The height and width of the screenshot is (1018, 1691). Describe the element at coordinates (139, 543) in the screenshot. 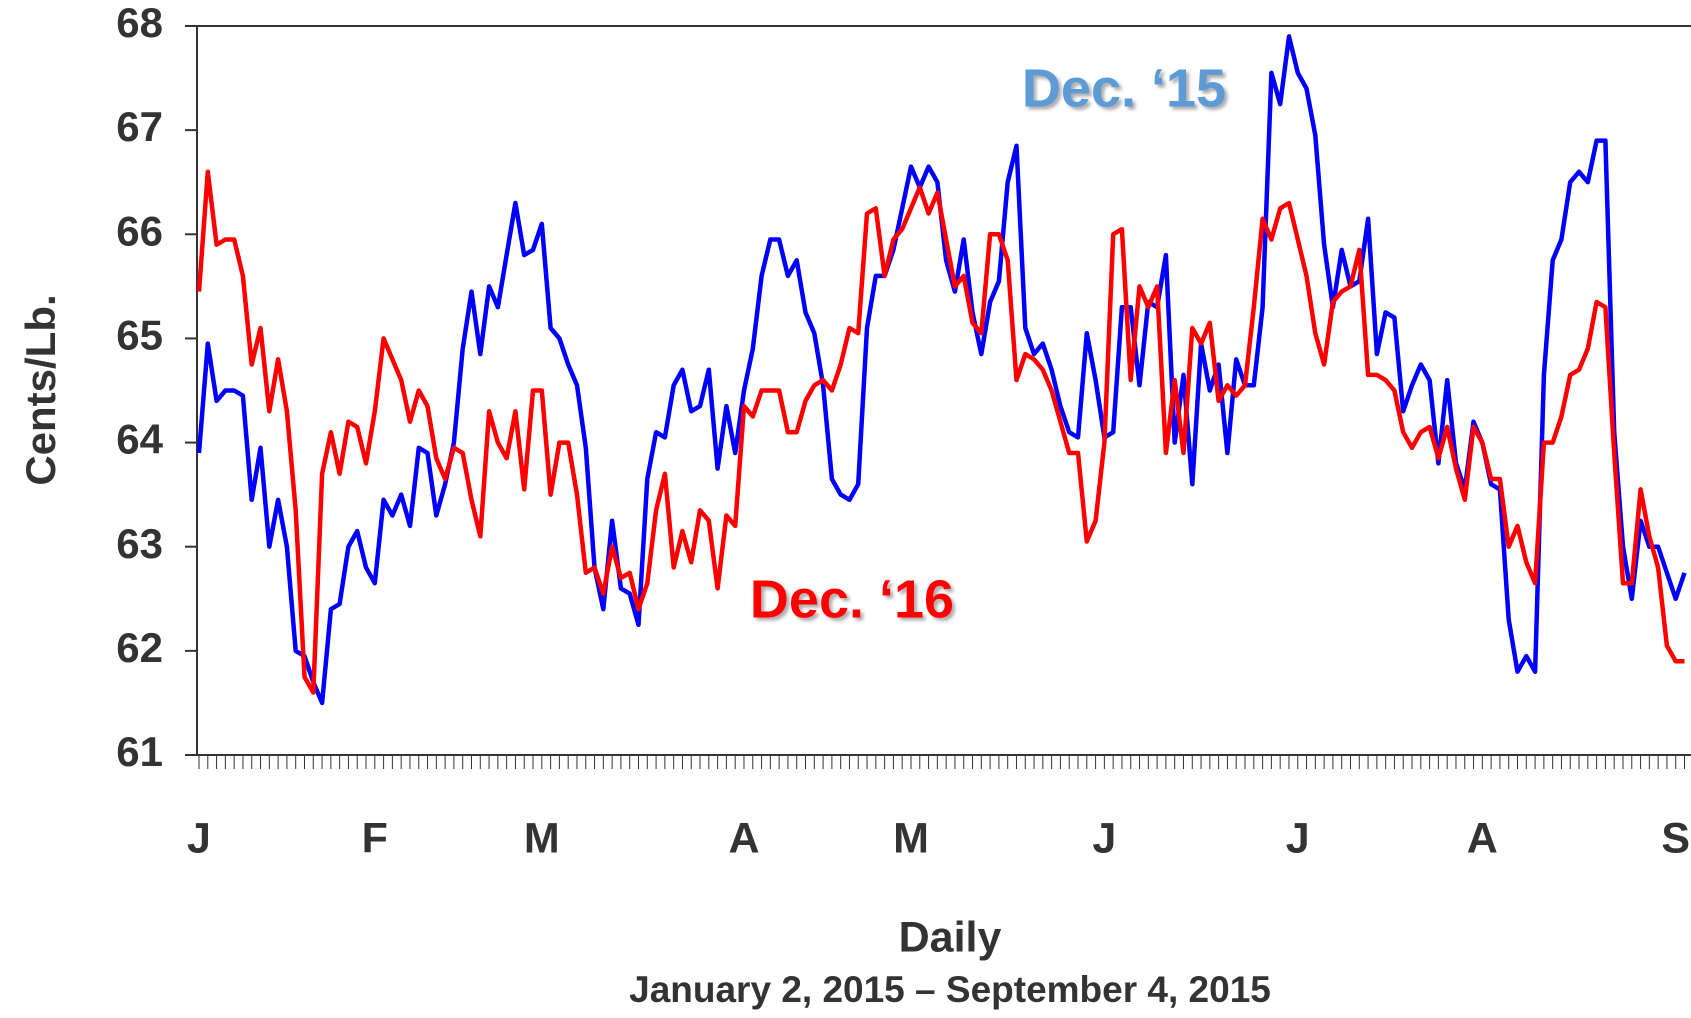

I see `y-tick-label: 63` at that location.